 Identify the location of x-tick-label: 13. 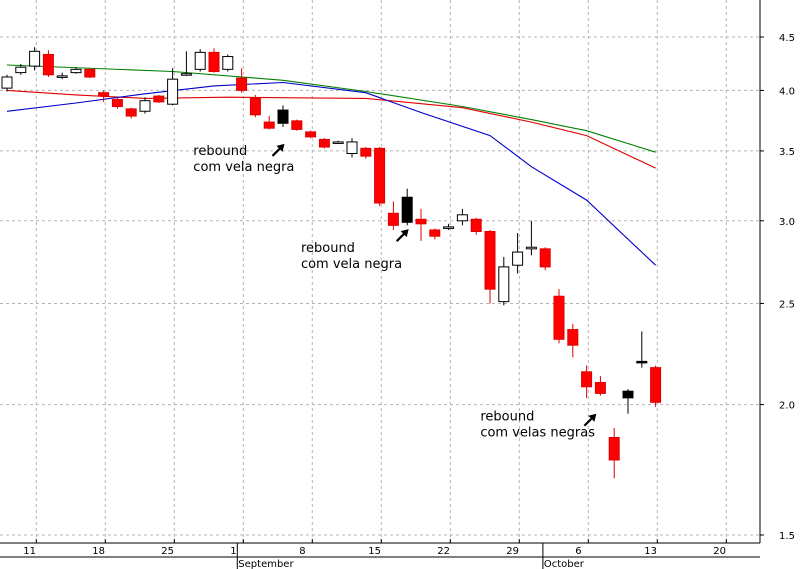
(650, 551).